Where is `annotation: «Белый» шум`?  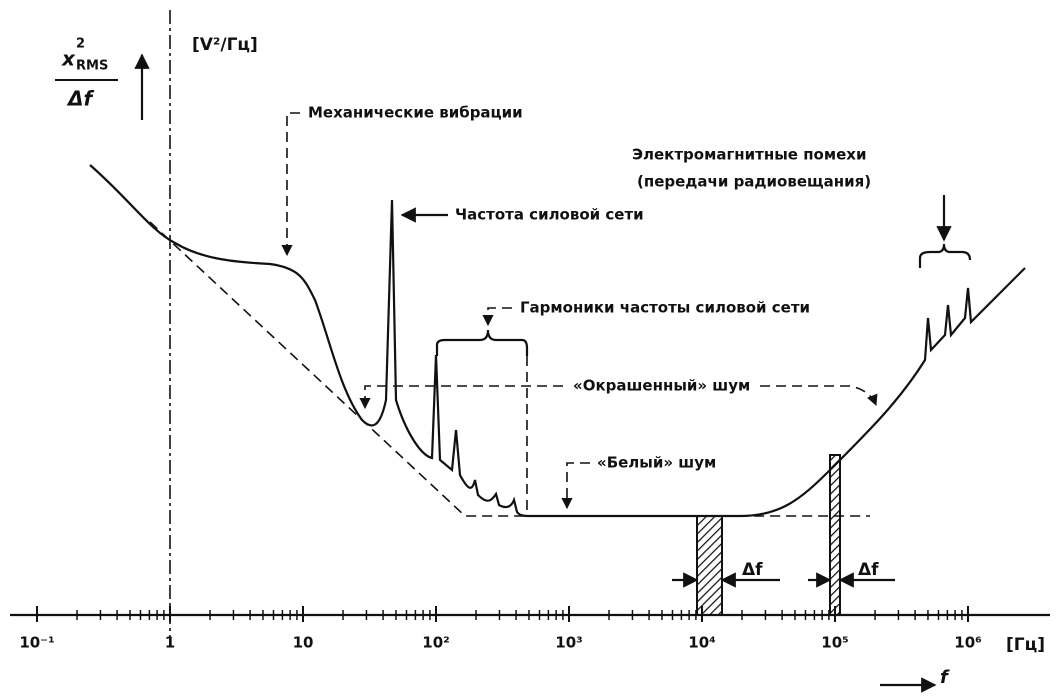 annotation: «Белый» шум is located at coordinates (656, 463).